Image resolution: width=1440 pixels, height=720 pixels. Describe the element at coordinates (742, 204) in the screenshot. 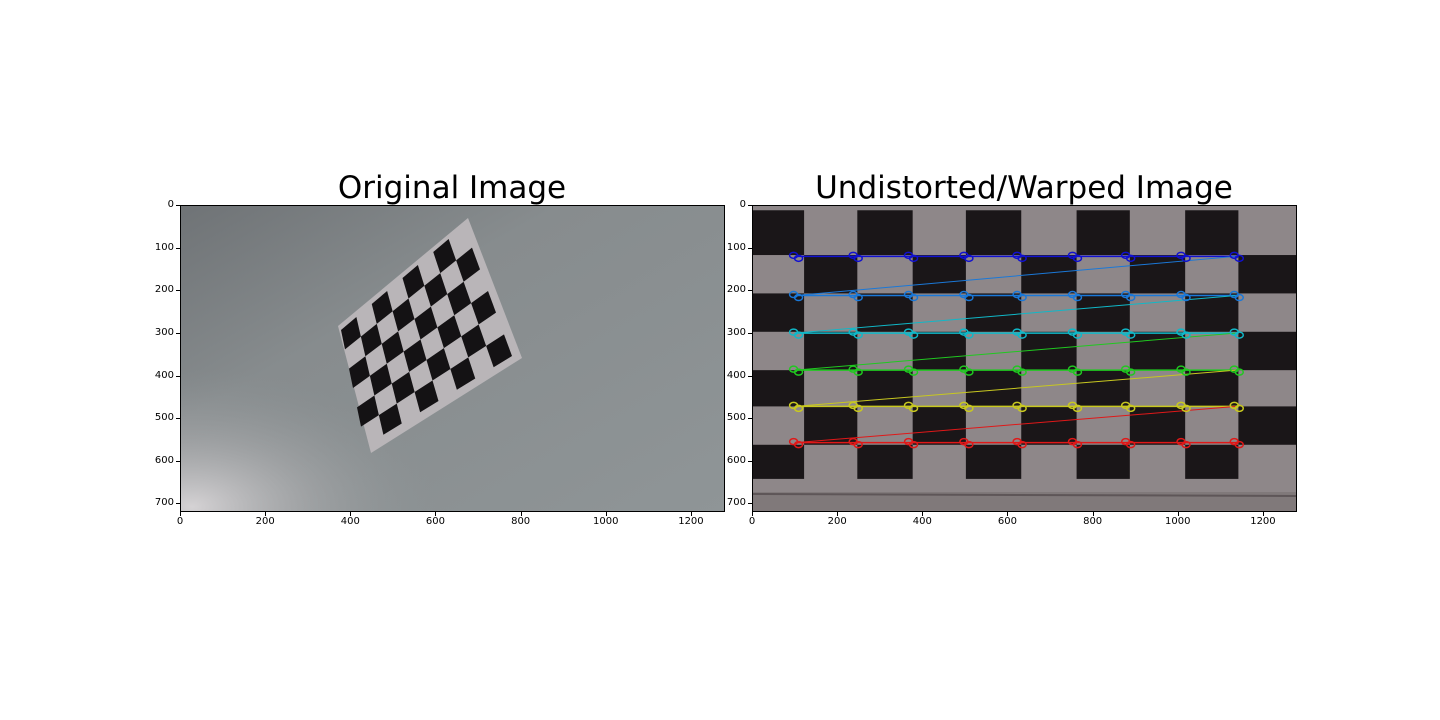

I see `right-y-tick-label: 0` at that location.